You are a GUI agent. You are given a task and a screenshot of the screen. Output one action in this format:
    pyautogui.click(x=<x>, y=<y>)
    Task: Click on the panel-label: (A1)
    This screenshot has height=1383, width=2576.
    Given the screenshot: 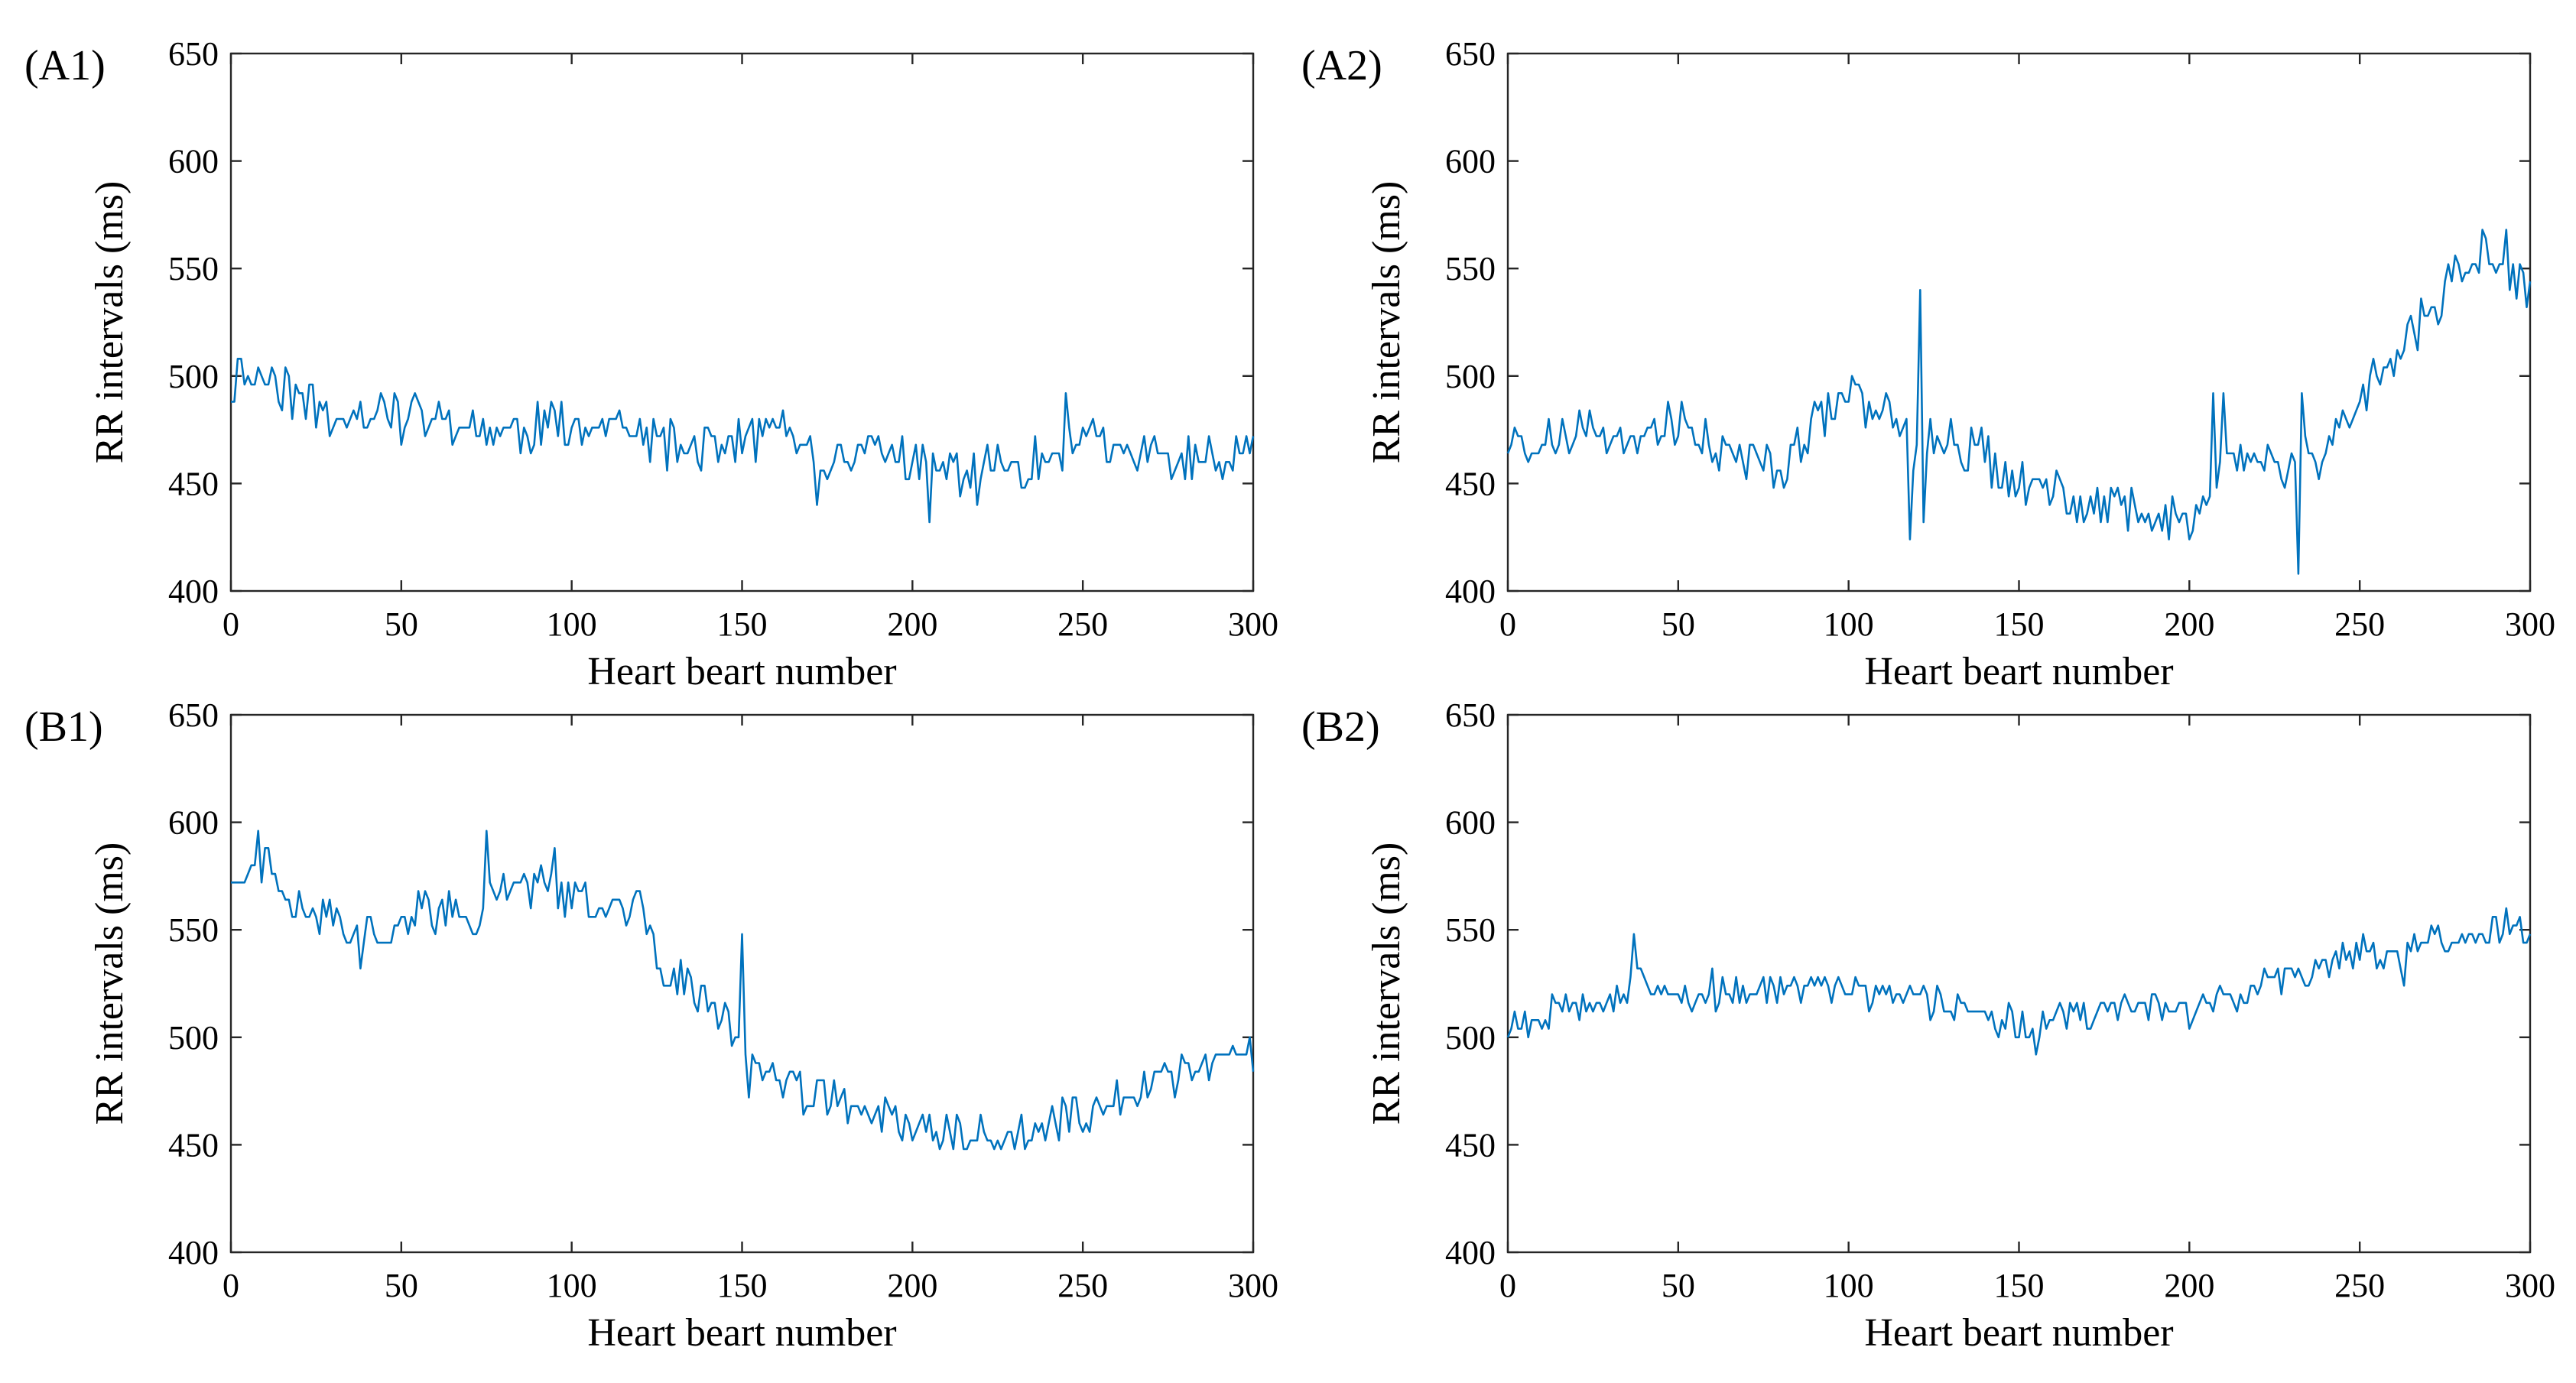 What is the action you would take?
    pyautogui.click(x=65, y=65)
    